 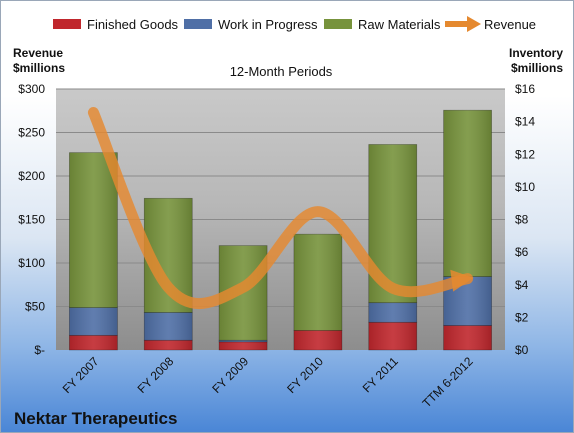 I want to click on right-tick-label-7: $14, so click(x=525, y=122).